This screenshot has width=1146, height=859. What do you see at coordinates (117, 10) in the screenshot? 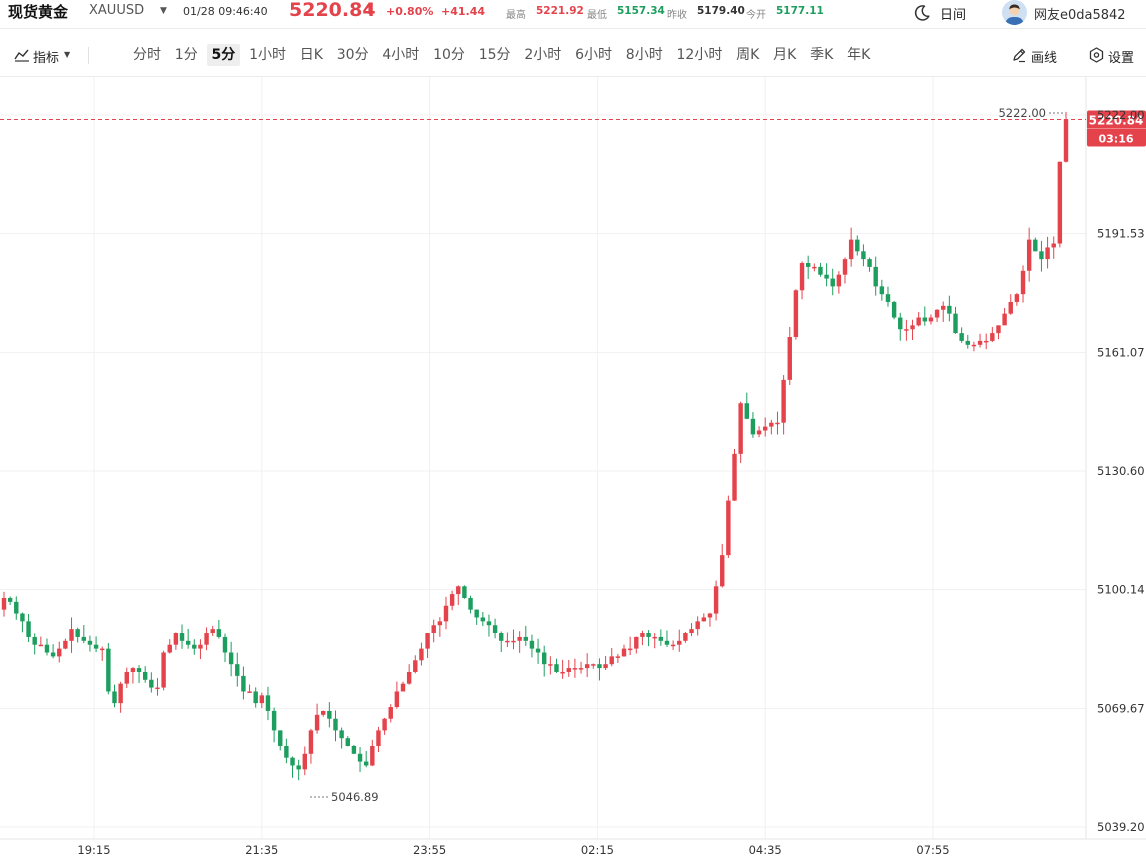
I see `symbol-selector: XAUUSD` at bounding box center [117, 10].